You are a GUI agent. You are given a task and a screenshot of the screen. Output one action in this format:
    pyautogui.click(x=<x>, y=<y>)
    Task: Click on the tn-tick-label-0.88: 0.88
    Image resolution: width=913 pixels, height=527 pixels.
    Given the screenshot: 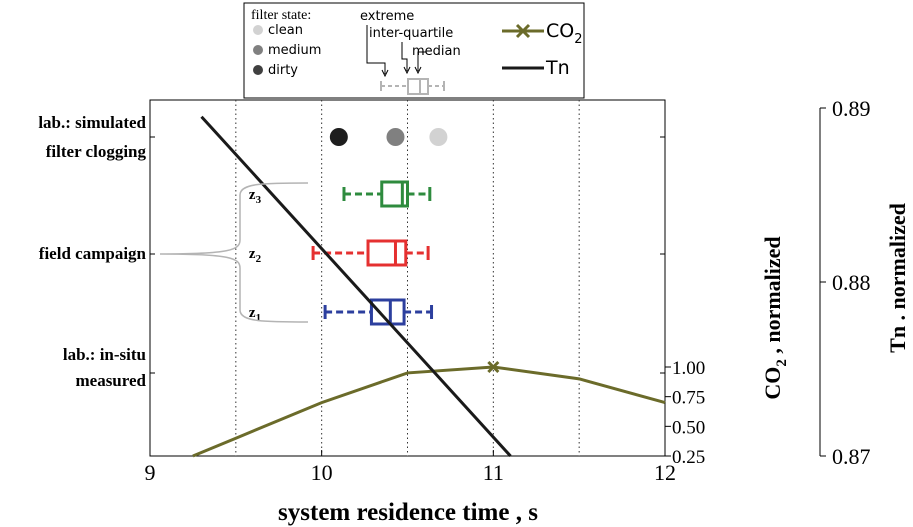 What is the action you would take?
    pyautogui.click(x=851, y=282)
    